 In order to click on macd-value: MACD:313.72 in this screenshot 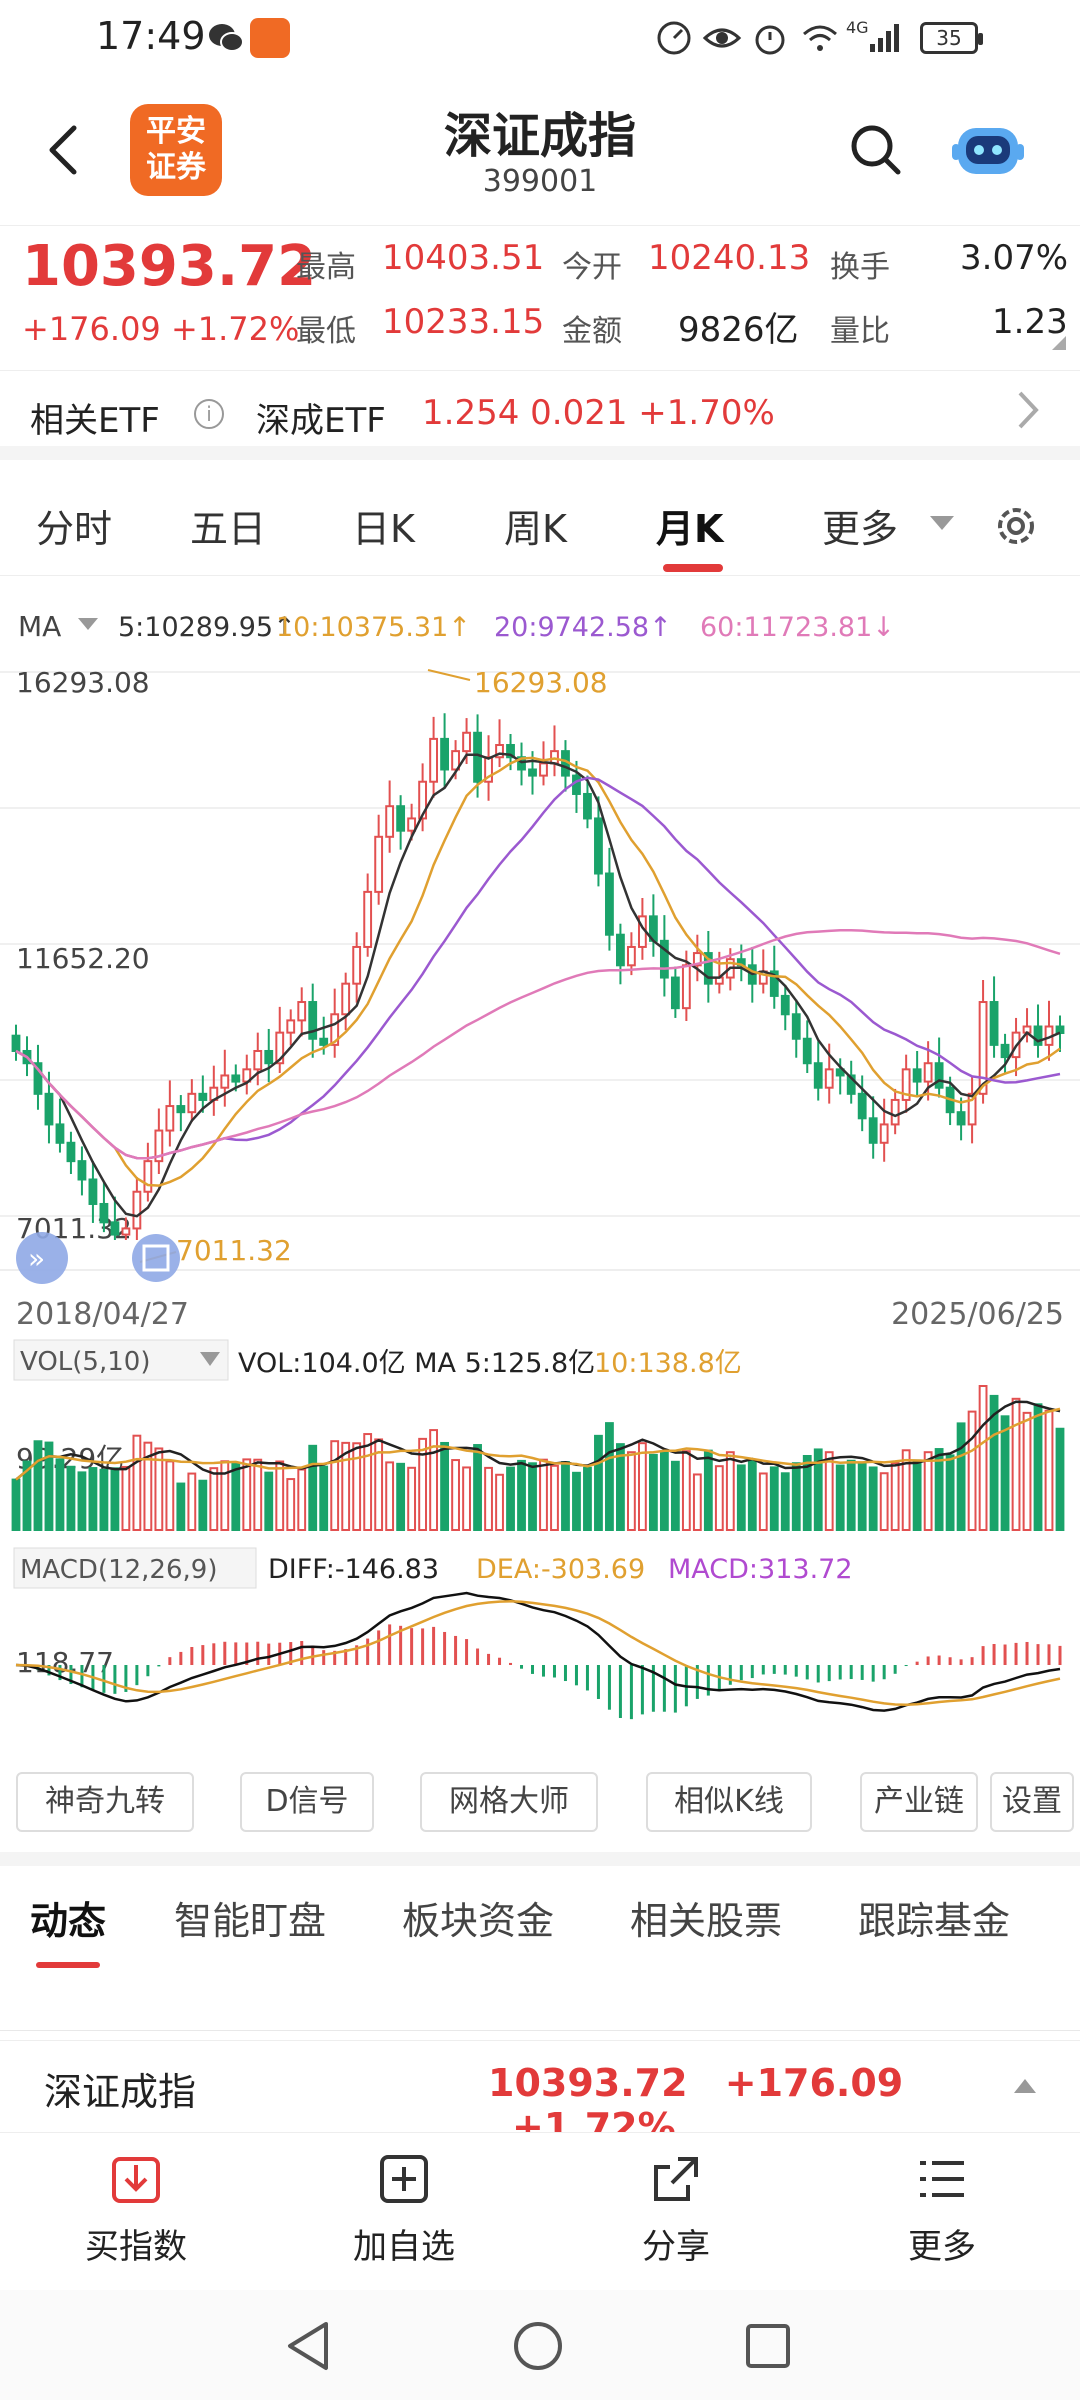, I will do `click(760, 1569)`.